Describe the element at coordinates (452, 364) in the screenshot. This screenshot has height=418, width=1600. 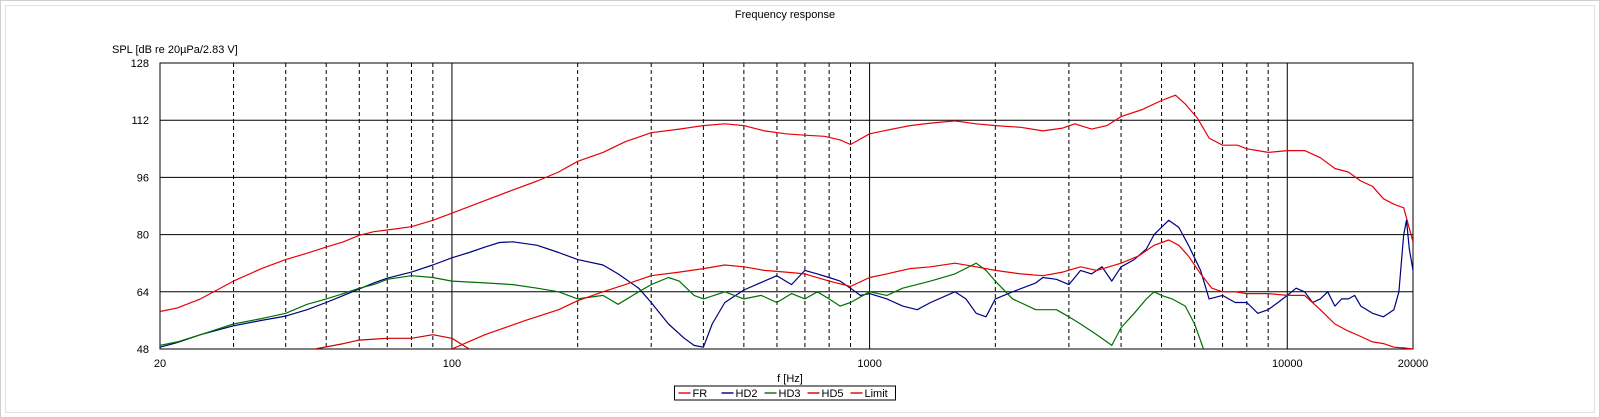
I see `x-tick-label: 100` at that location.